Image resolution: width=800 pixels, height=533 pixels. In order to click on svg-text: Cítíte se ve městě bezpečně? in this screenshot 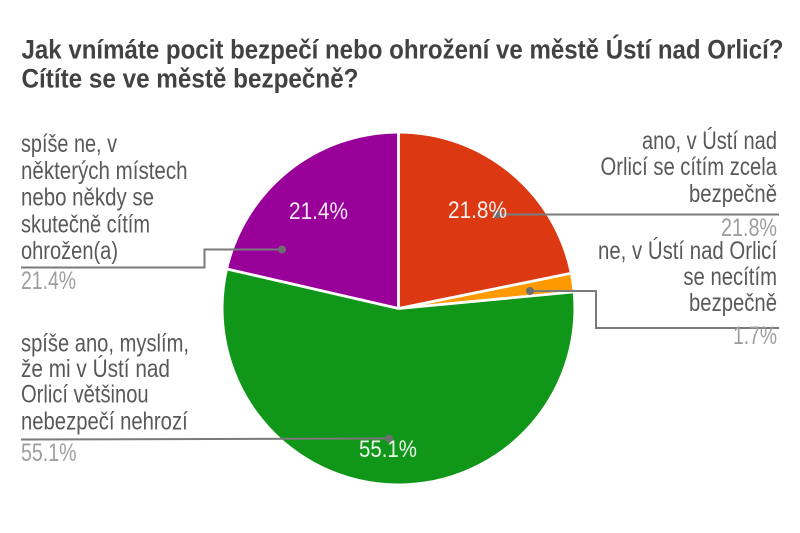, I will do `click(190, 79)`.